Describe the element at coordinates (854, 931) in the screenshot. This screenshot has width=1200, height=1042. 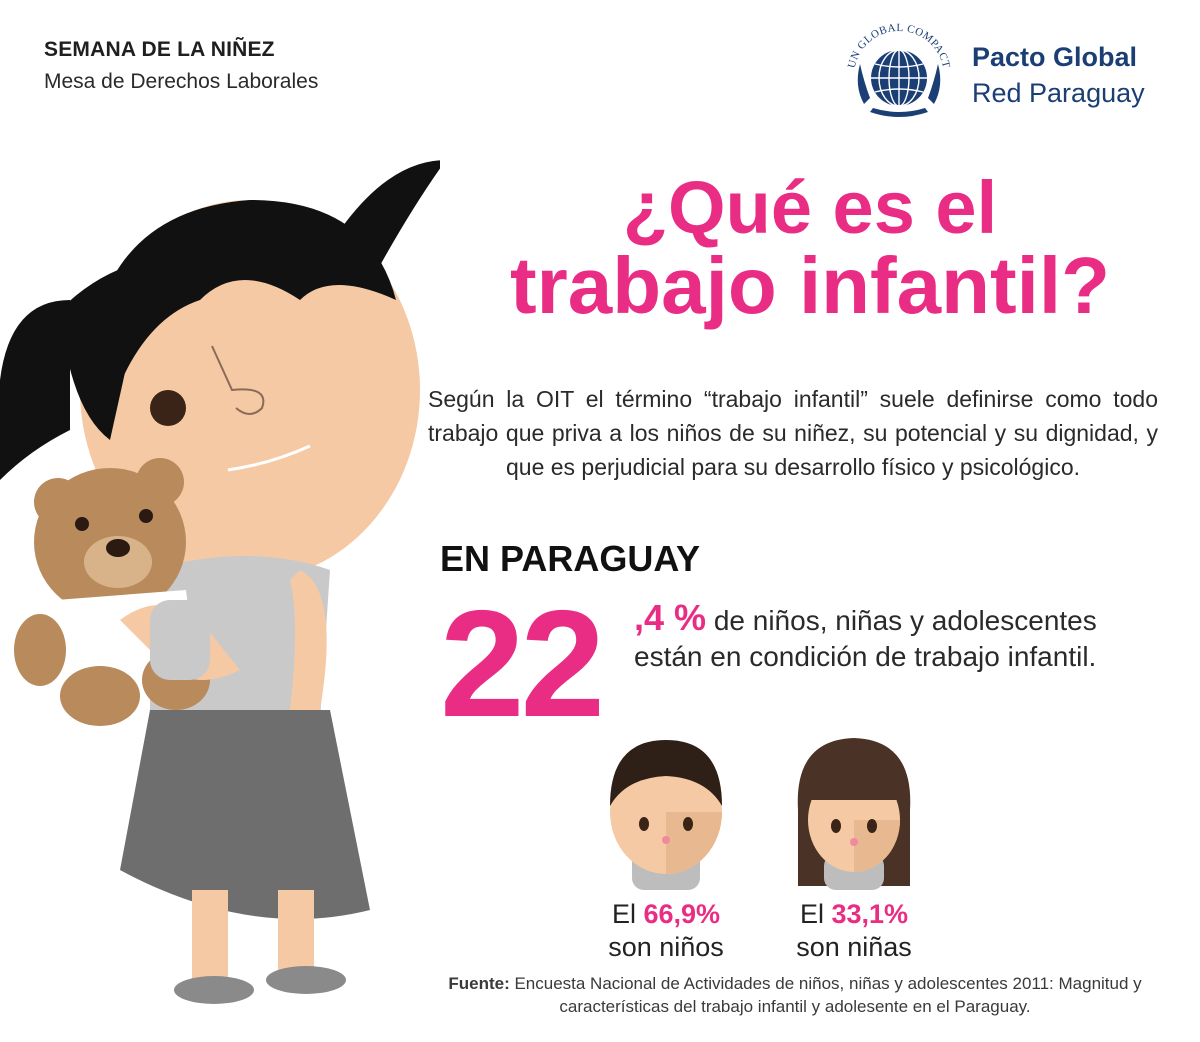
I see `girls-stat: El 33,1% son niñas` at that location.